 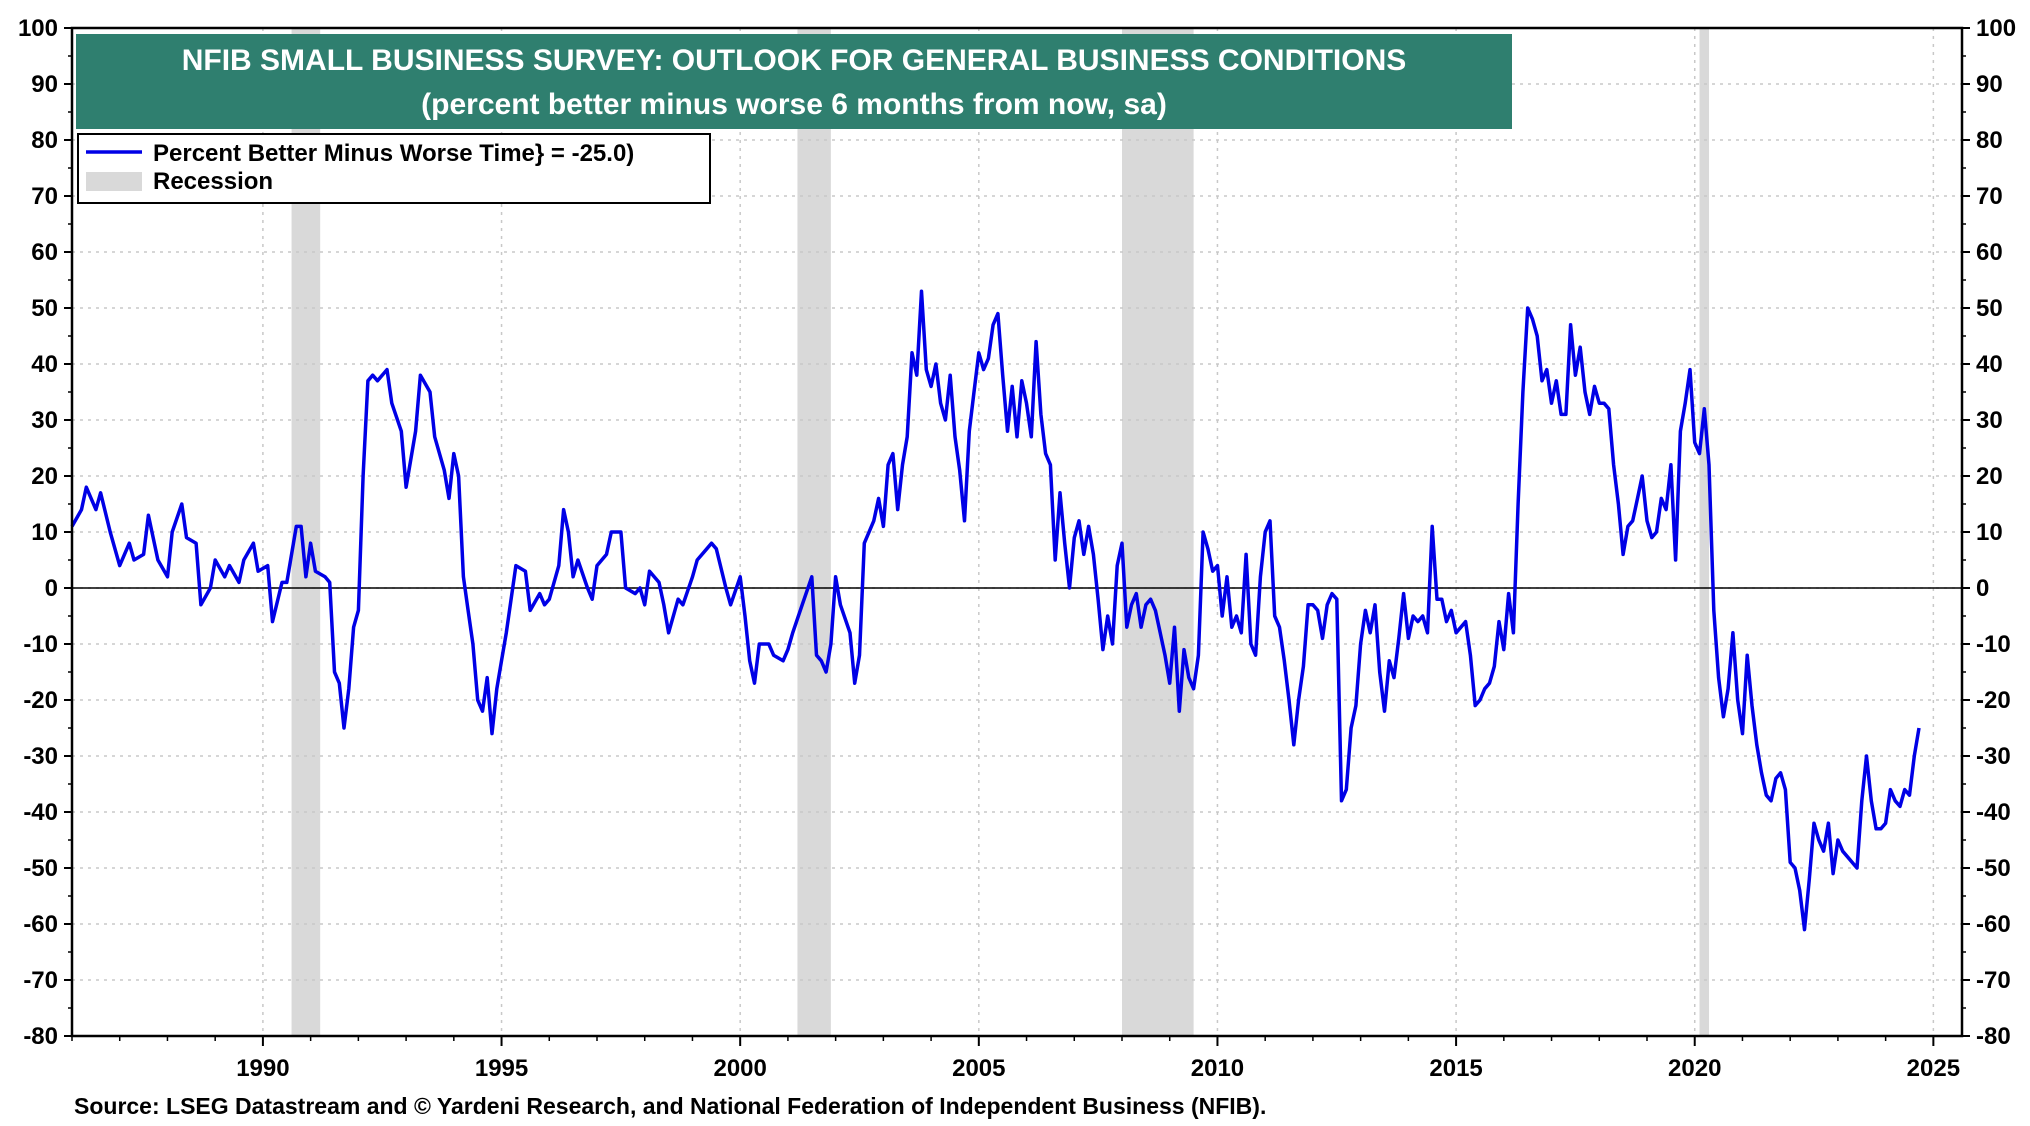 I want to click on x-tick-label: 2015, so click(x=1455, y=1068).